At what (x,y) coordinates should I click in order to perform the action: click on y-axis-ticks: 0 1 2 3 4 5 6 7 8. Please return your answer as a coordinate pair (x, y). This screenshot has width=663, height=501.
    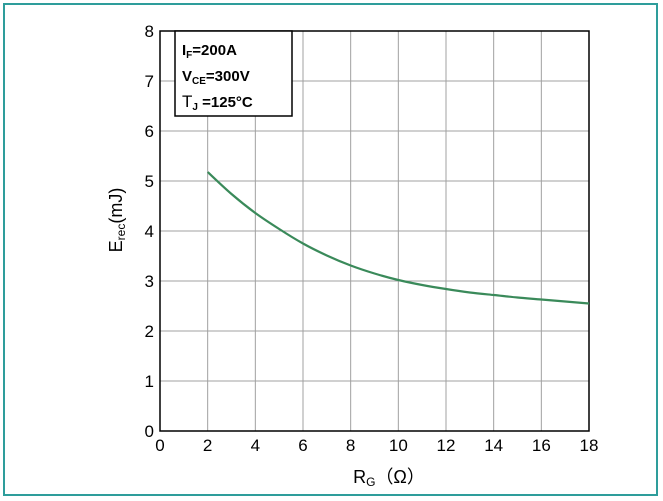
    Looking at the image, I should click on (149, 231).